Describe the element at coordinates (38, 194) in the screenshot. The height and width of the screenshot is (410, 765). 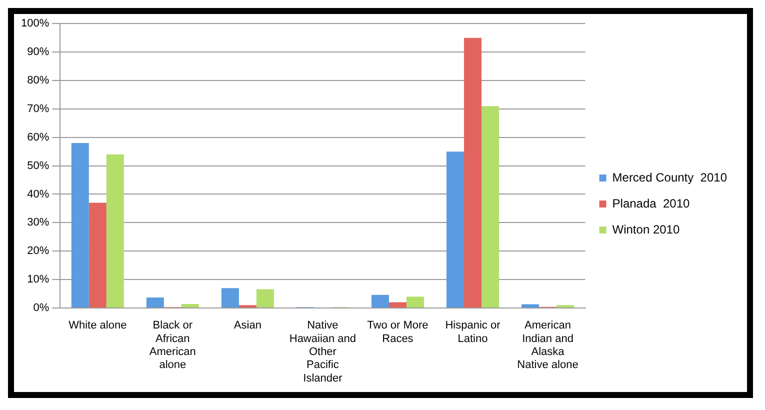
I see `y-tick-label: 40%` at that location.